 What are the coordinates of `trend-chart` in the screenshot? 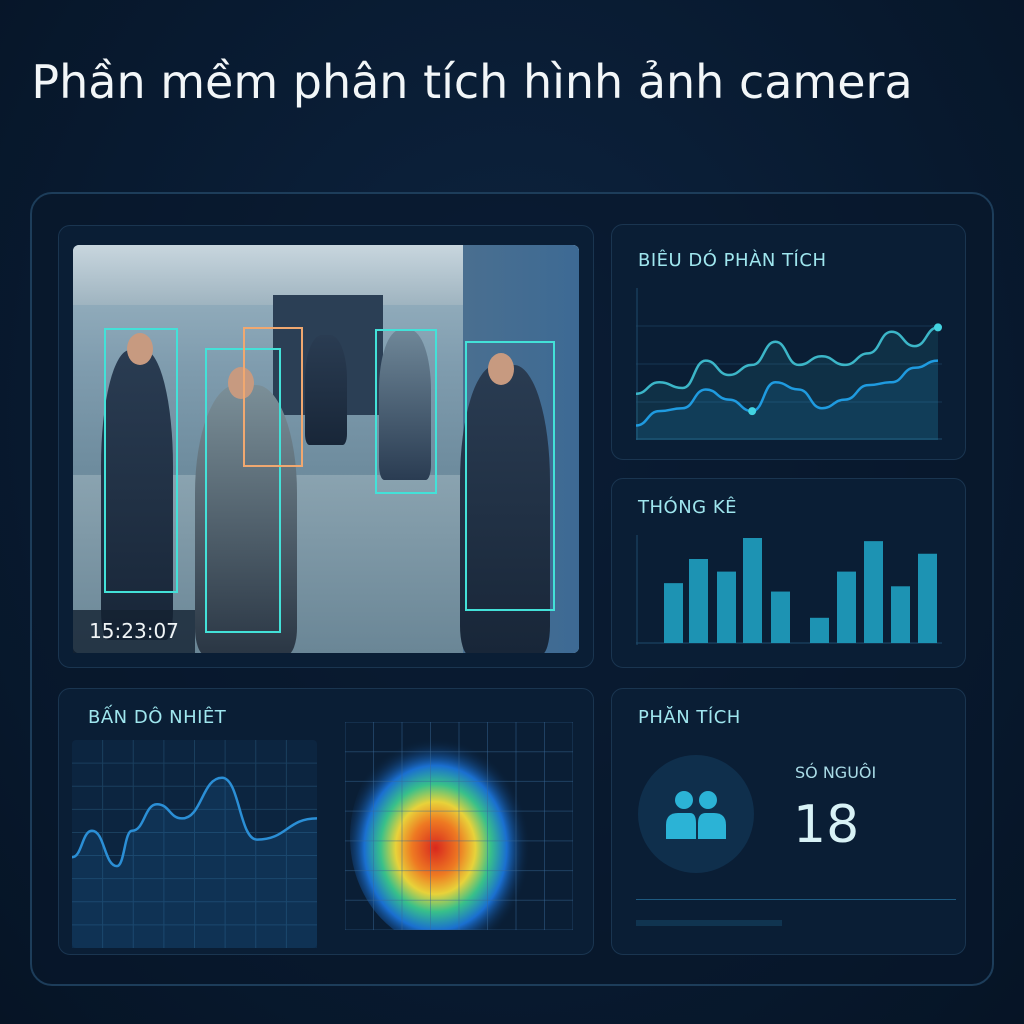 It's located at (194, 844).